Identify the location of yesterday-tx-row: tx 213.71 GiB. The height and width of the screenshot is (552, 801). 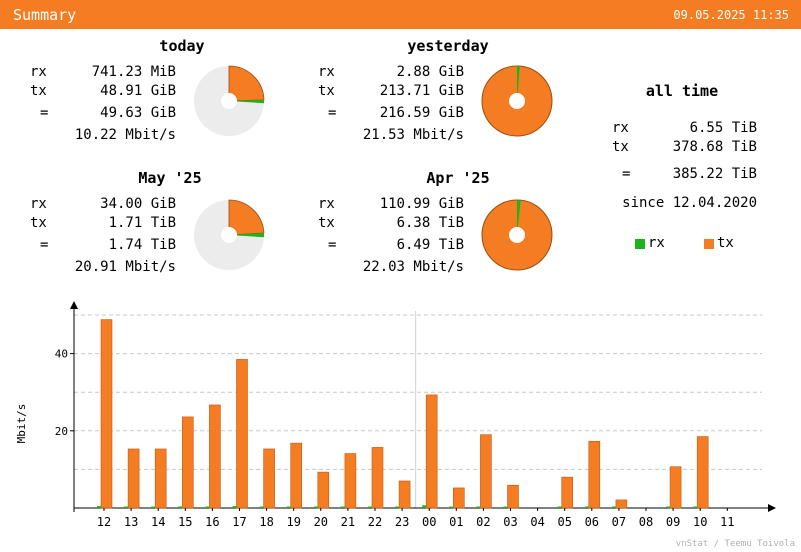
(391, 92).